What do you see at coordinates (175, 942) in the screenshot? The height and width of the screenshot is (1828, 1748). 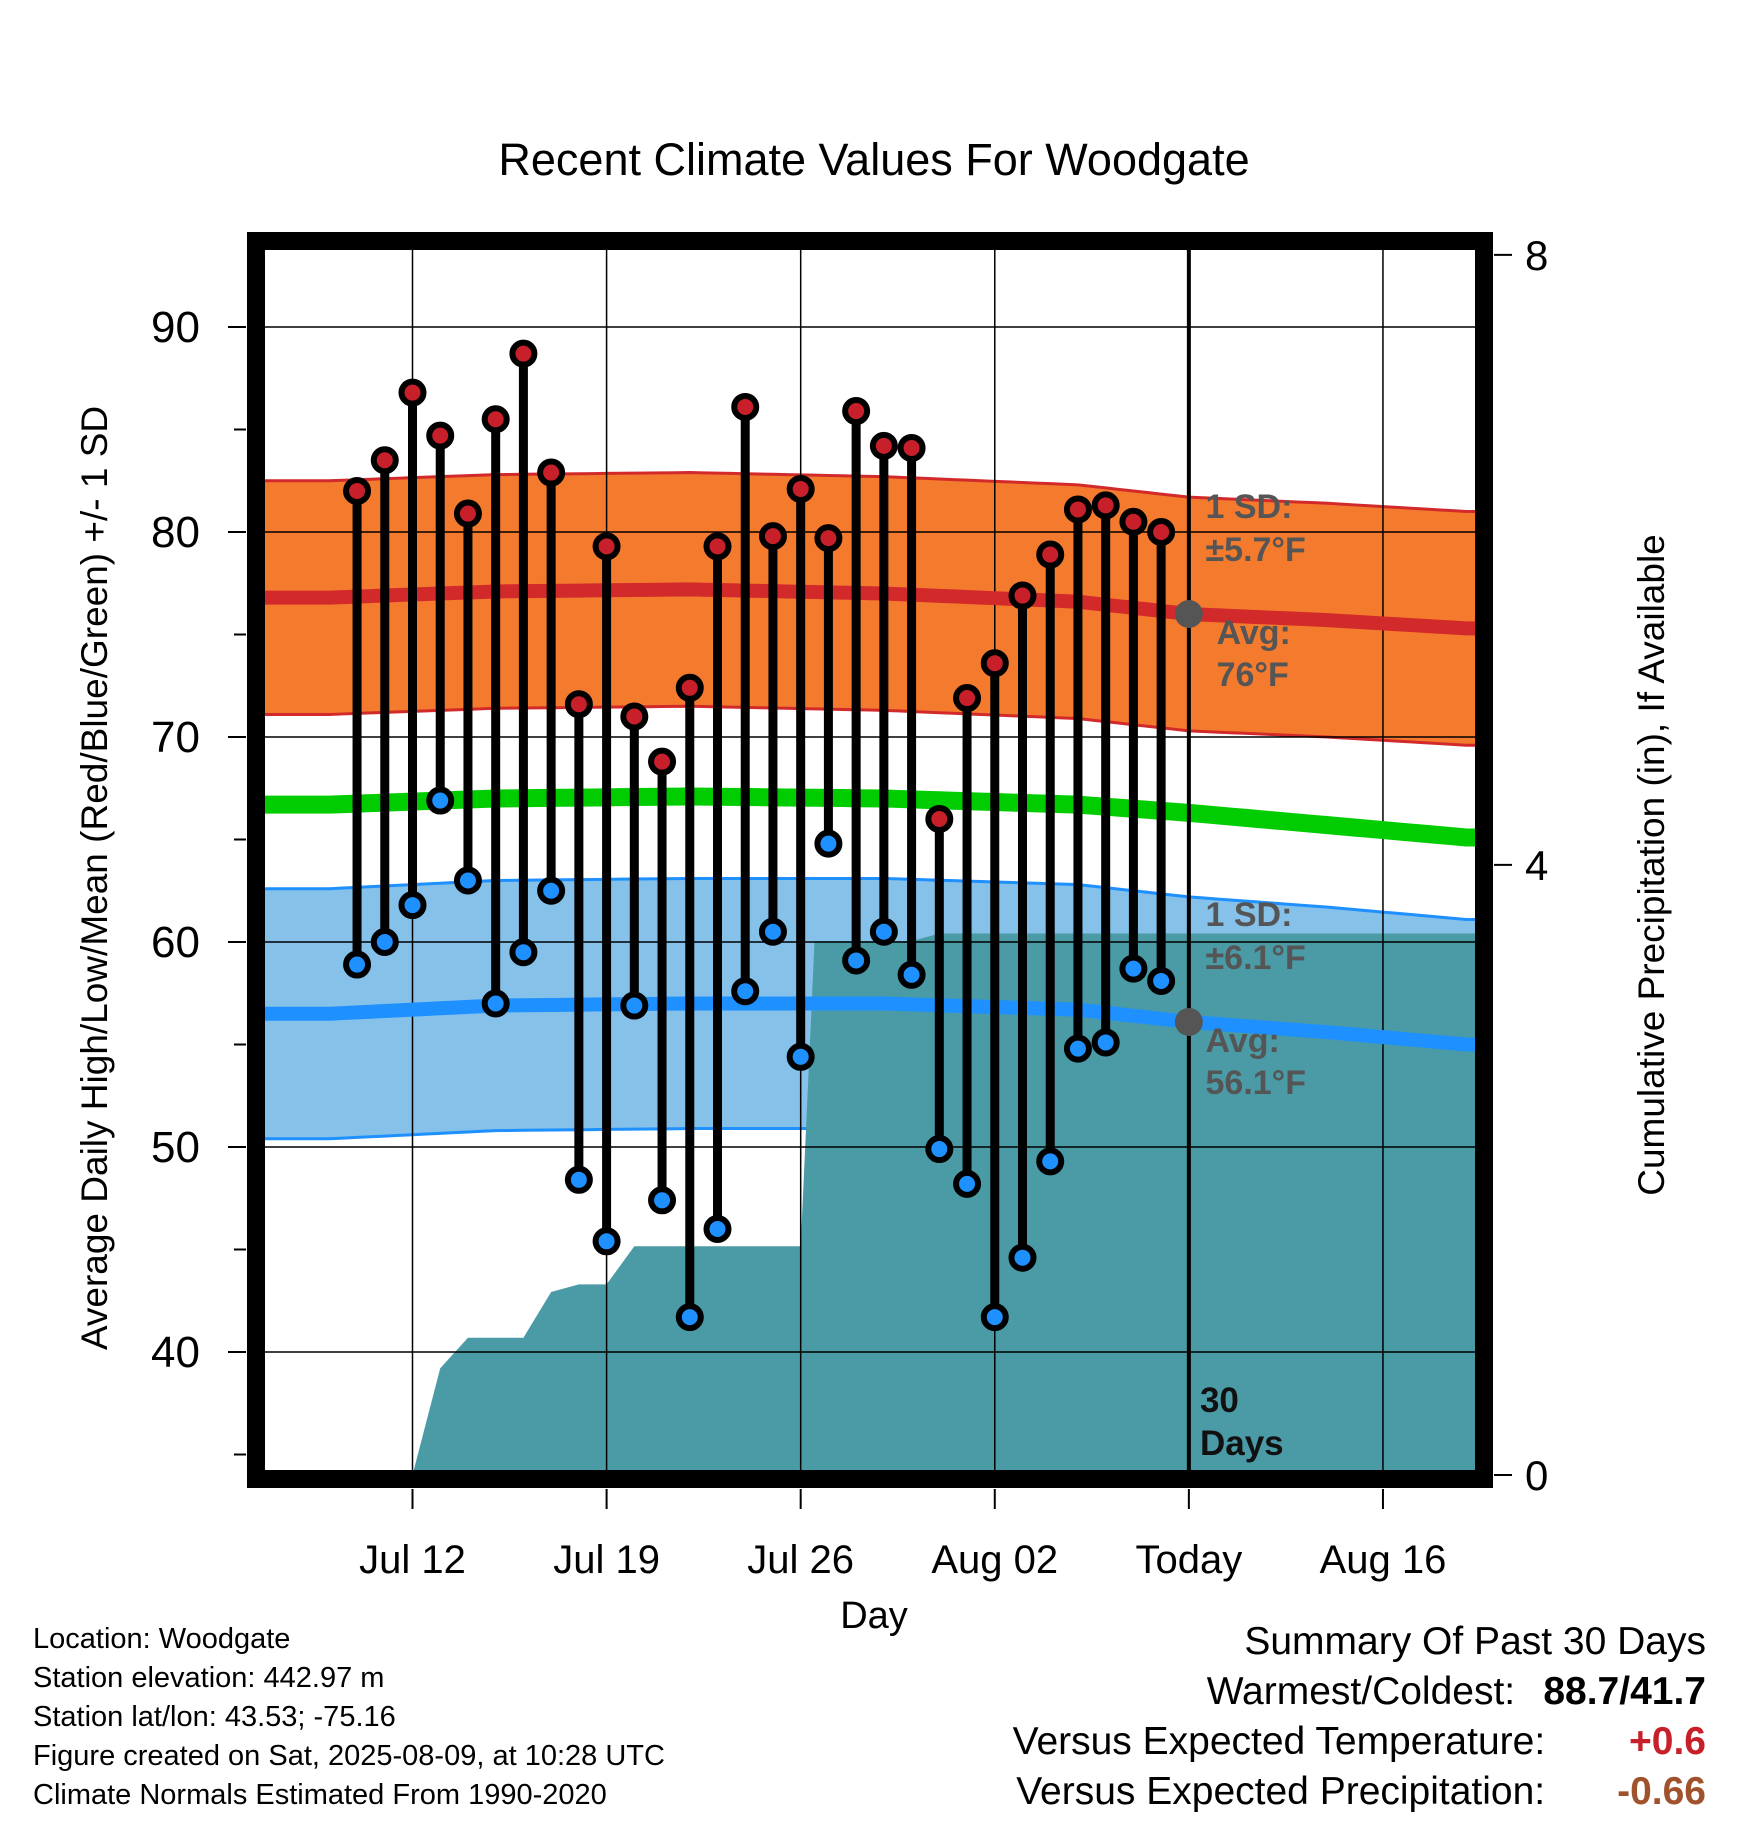 I see `y-tick-label: 60` at bounding box center [175, 942].